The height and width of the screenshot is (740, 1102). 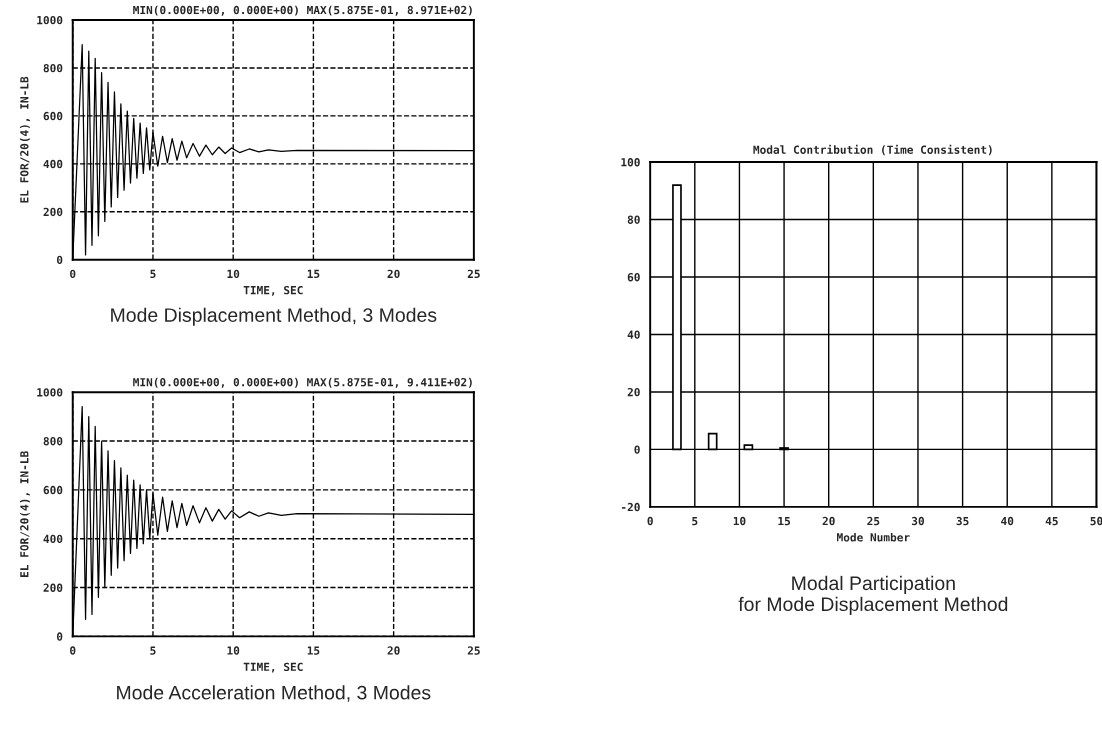 What do you see at coordinates (633, 219) in the screenshot?
I see `y-tick-label: 80` at bounding box center [633, 219].